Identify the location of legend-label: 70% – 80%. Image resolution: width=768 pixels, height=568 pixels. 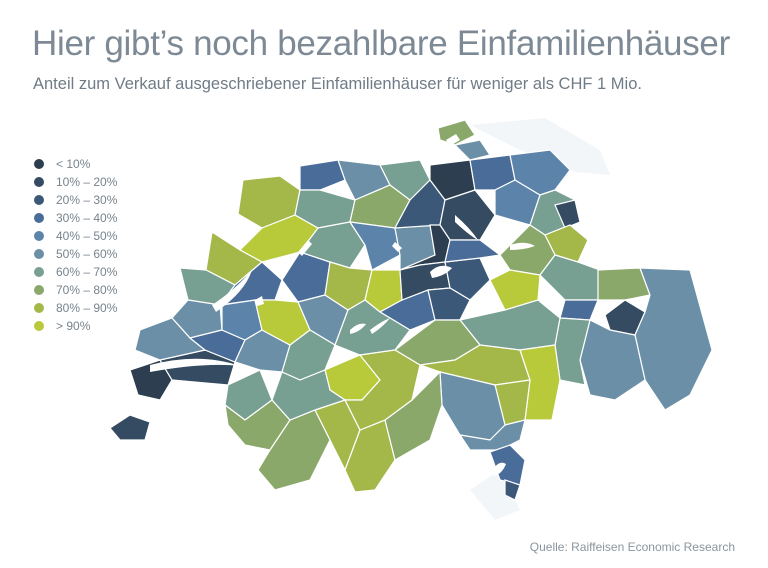
(87, 290).